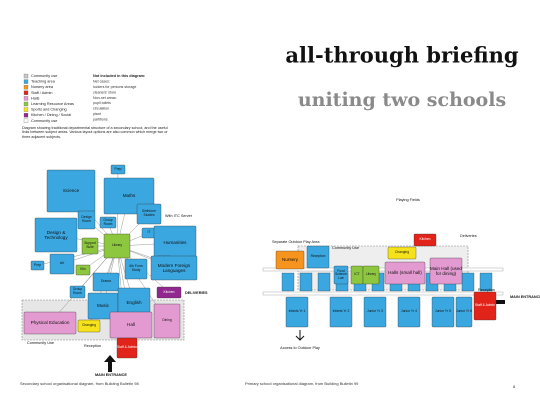 The width and height of the screenshot is (540, 405). I want to click on room-label-box: Sixthform Studies, so click(149, 213).